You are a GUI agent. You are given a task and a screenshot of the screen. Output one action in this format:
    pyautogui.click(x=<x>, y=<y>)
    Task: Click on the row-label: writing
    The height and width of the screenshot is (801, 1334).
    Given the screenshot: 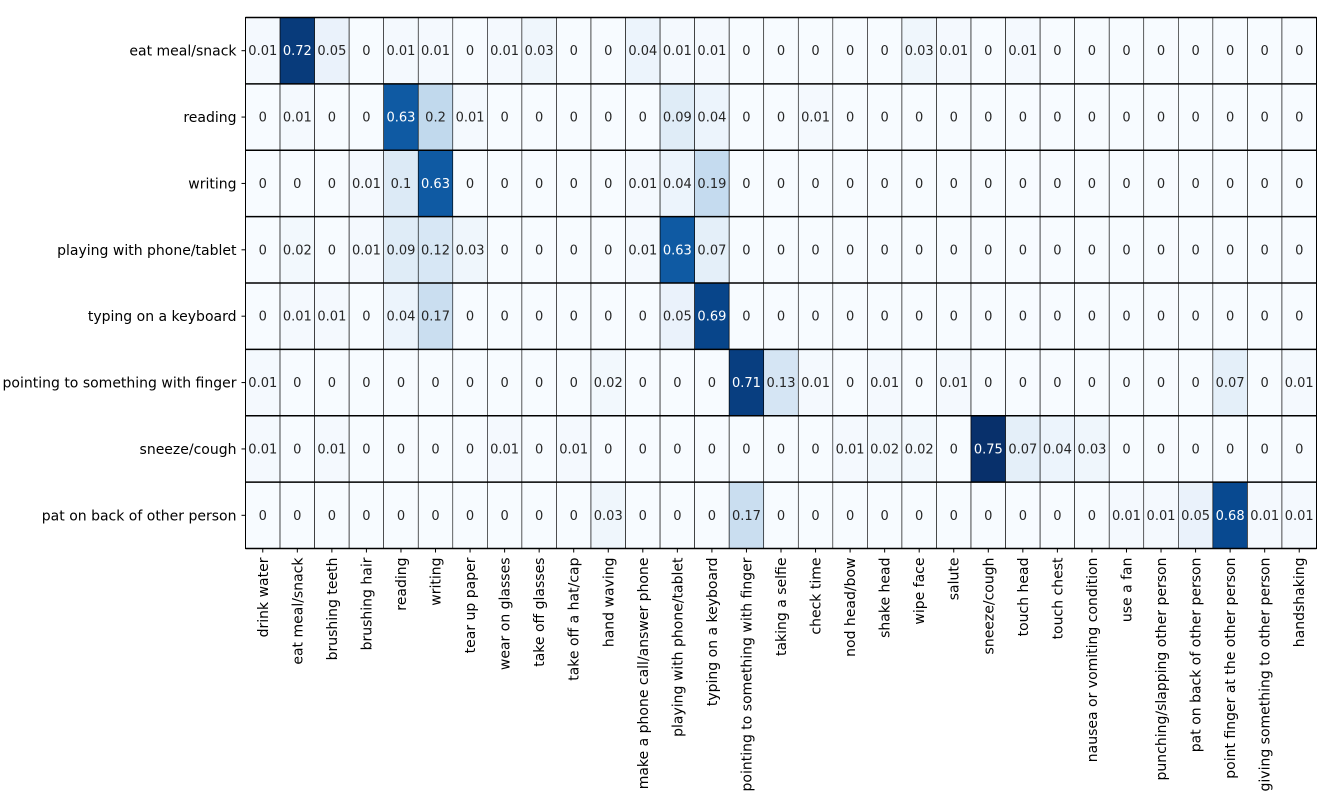 What is the action you would take?
    pyautogui.click(x=212, y=184)
    